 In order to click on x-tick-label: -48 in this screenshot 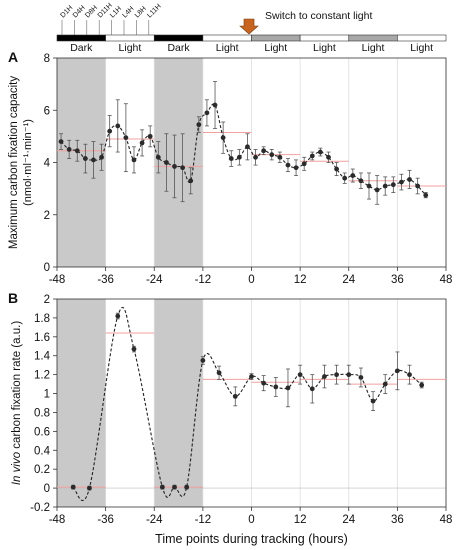, I will do `click(57, 520)`.